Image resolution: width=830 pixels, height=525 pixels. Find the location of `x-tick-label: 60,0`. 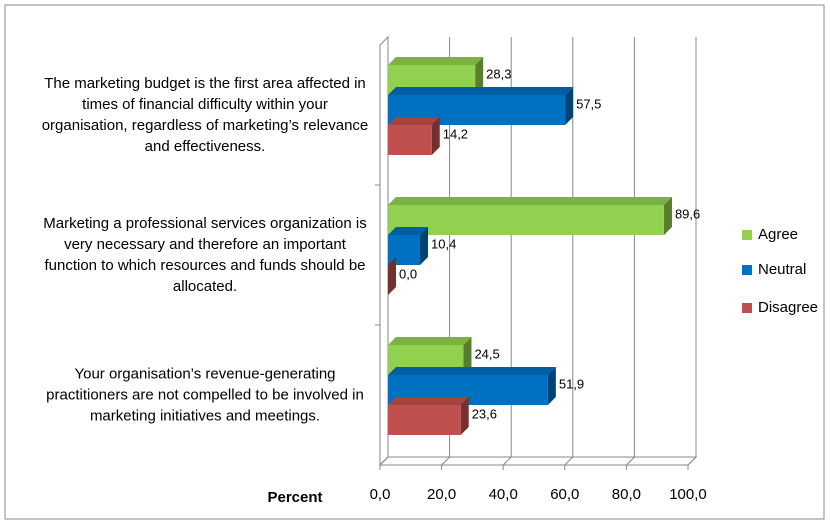

x-tick-label: 60,0 is located at coordinates (564, 494).